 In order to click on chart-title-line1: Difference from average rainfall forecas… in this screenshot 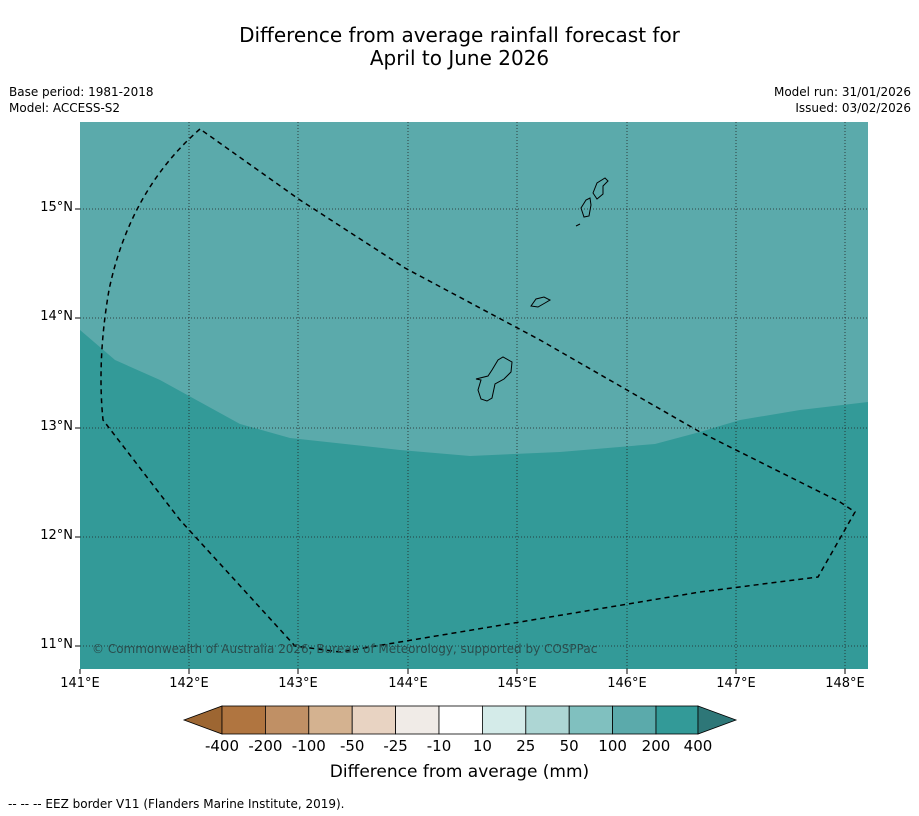, I will do `click(459, 35)`.